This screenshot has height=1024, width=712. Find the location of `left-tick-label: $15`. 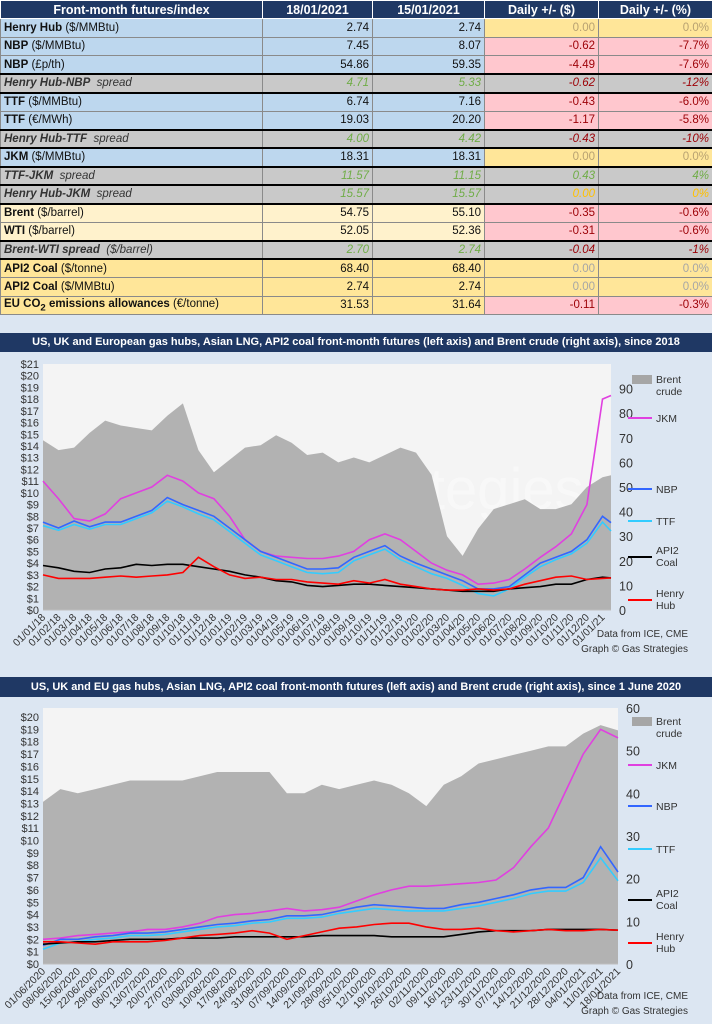

left-tick-label: $15 is located at coordinates (30, 435).